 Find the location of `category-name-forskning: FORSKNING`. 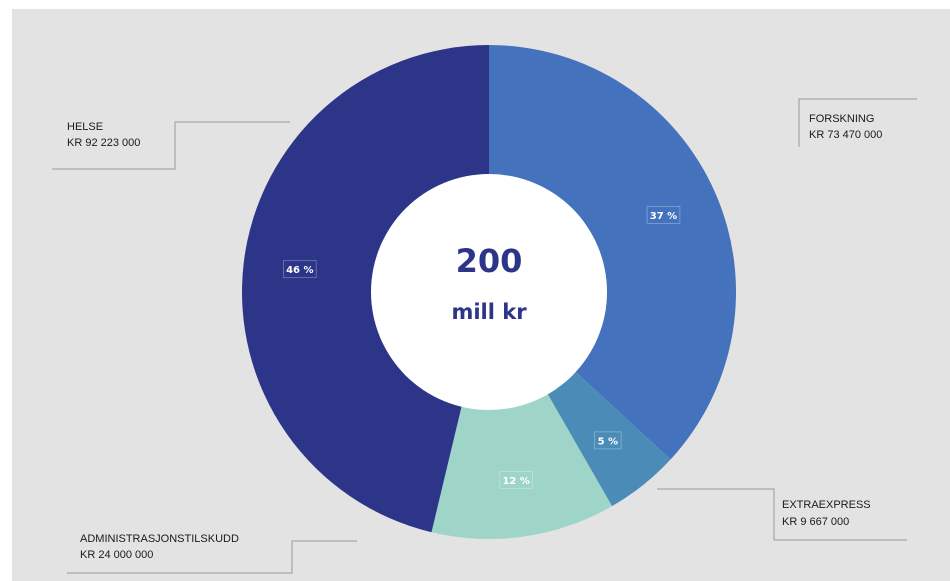

category-name-forskning: FORSKNING is located at coordinates (841, 119).